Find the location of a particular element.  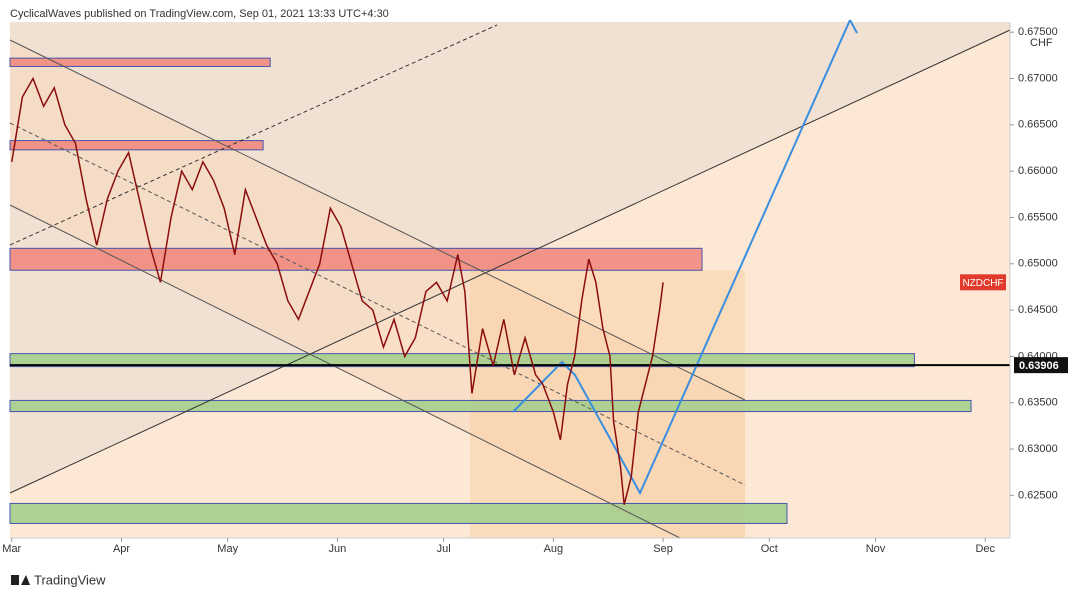

y-tick-label: 0.63000 is located at coordinates (1038, 449).